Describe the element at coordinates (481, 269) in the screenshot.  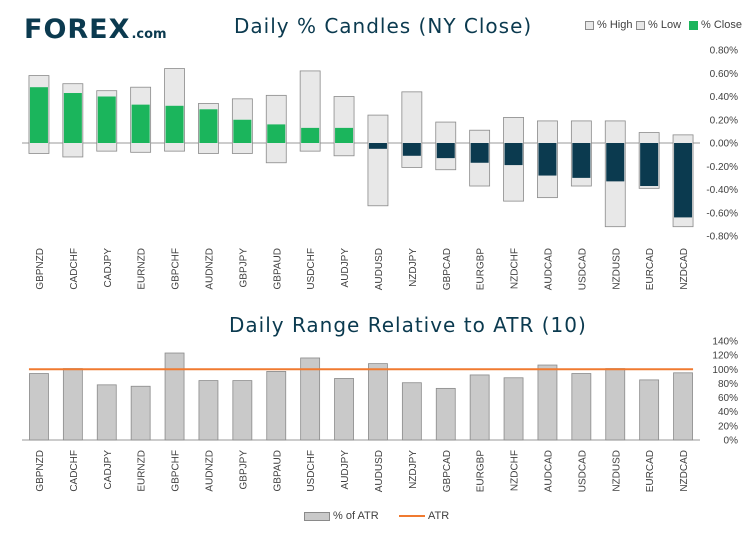
I see `x-label-top-eurgbp: EURGBP` at that location.